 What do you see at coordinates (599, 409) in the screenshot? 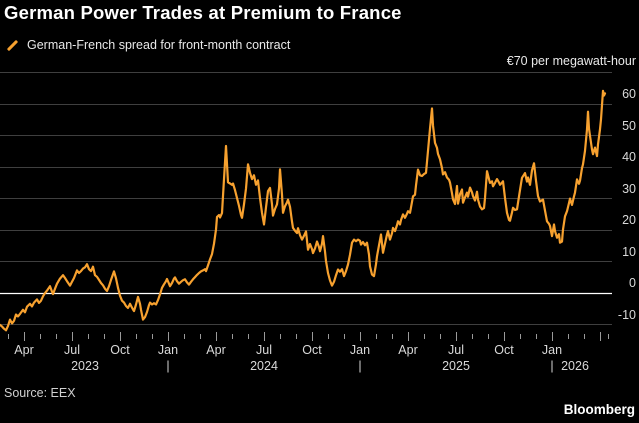
I see `bloomberg-logo: Bloomberg` at bounding box center [599, 409].